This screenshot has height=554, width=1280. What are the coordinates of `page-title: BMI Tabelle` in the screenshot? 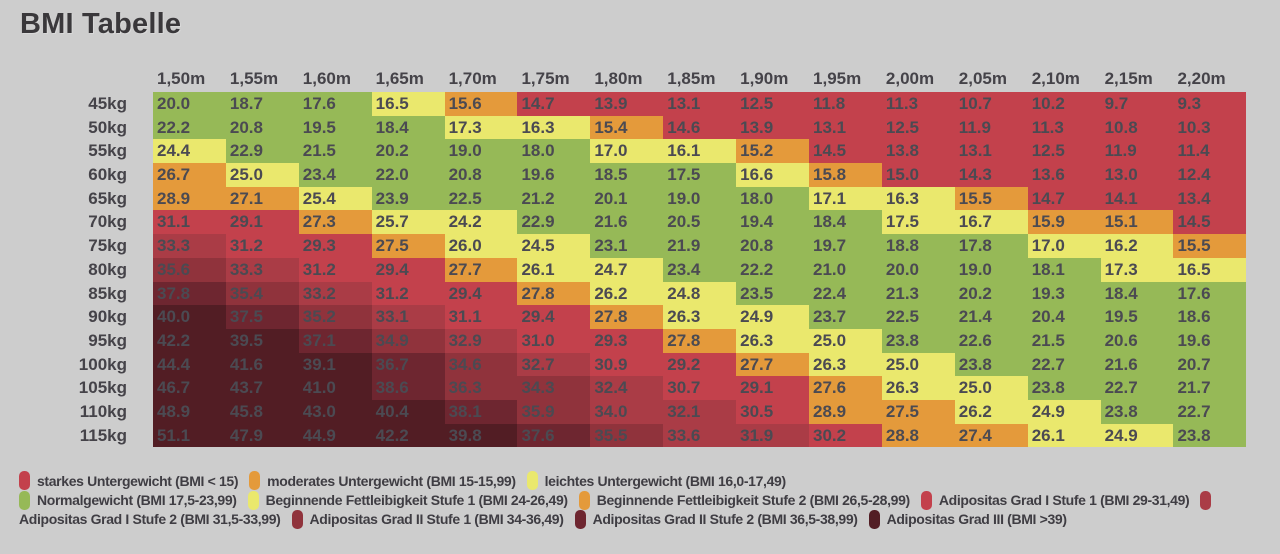 It's located at (101, 24).